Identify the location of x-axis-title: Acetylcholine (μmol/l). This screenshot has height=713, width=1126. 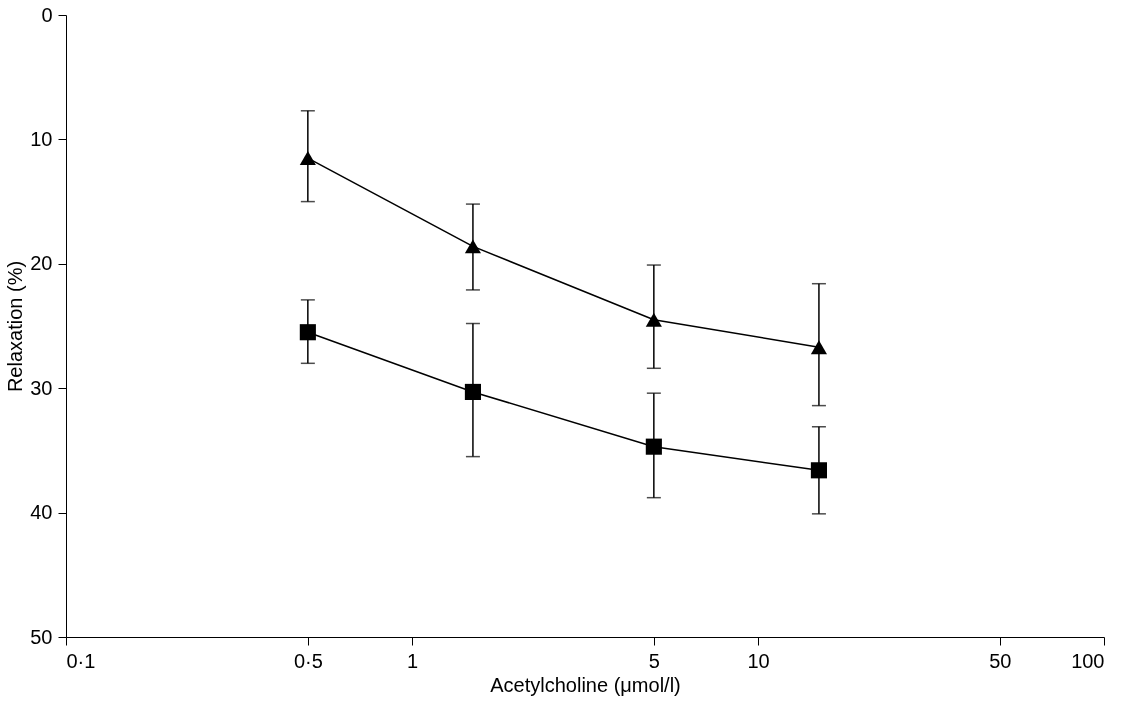
(585, 684).